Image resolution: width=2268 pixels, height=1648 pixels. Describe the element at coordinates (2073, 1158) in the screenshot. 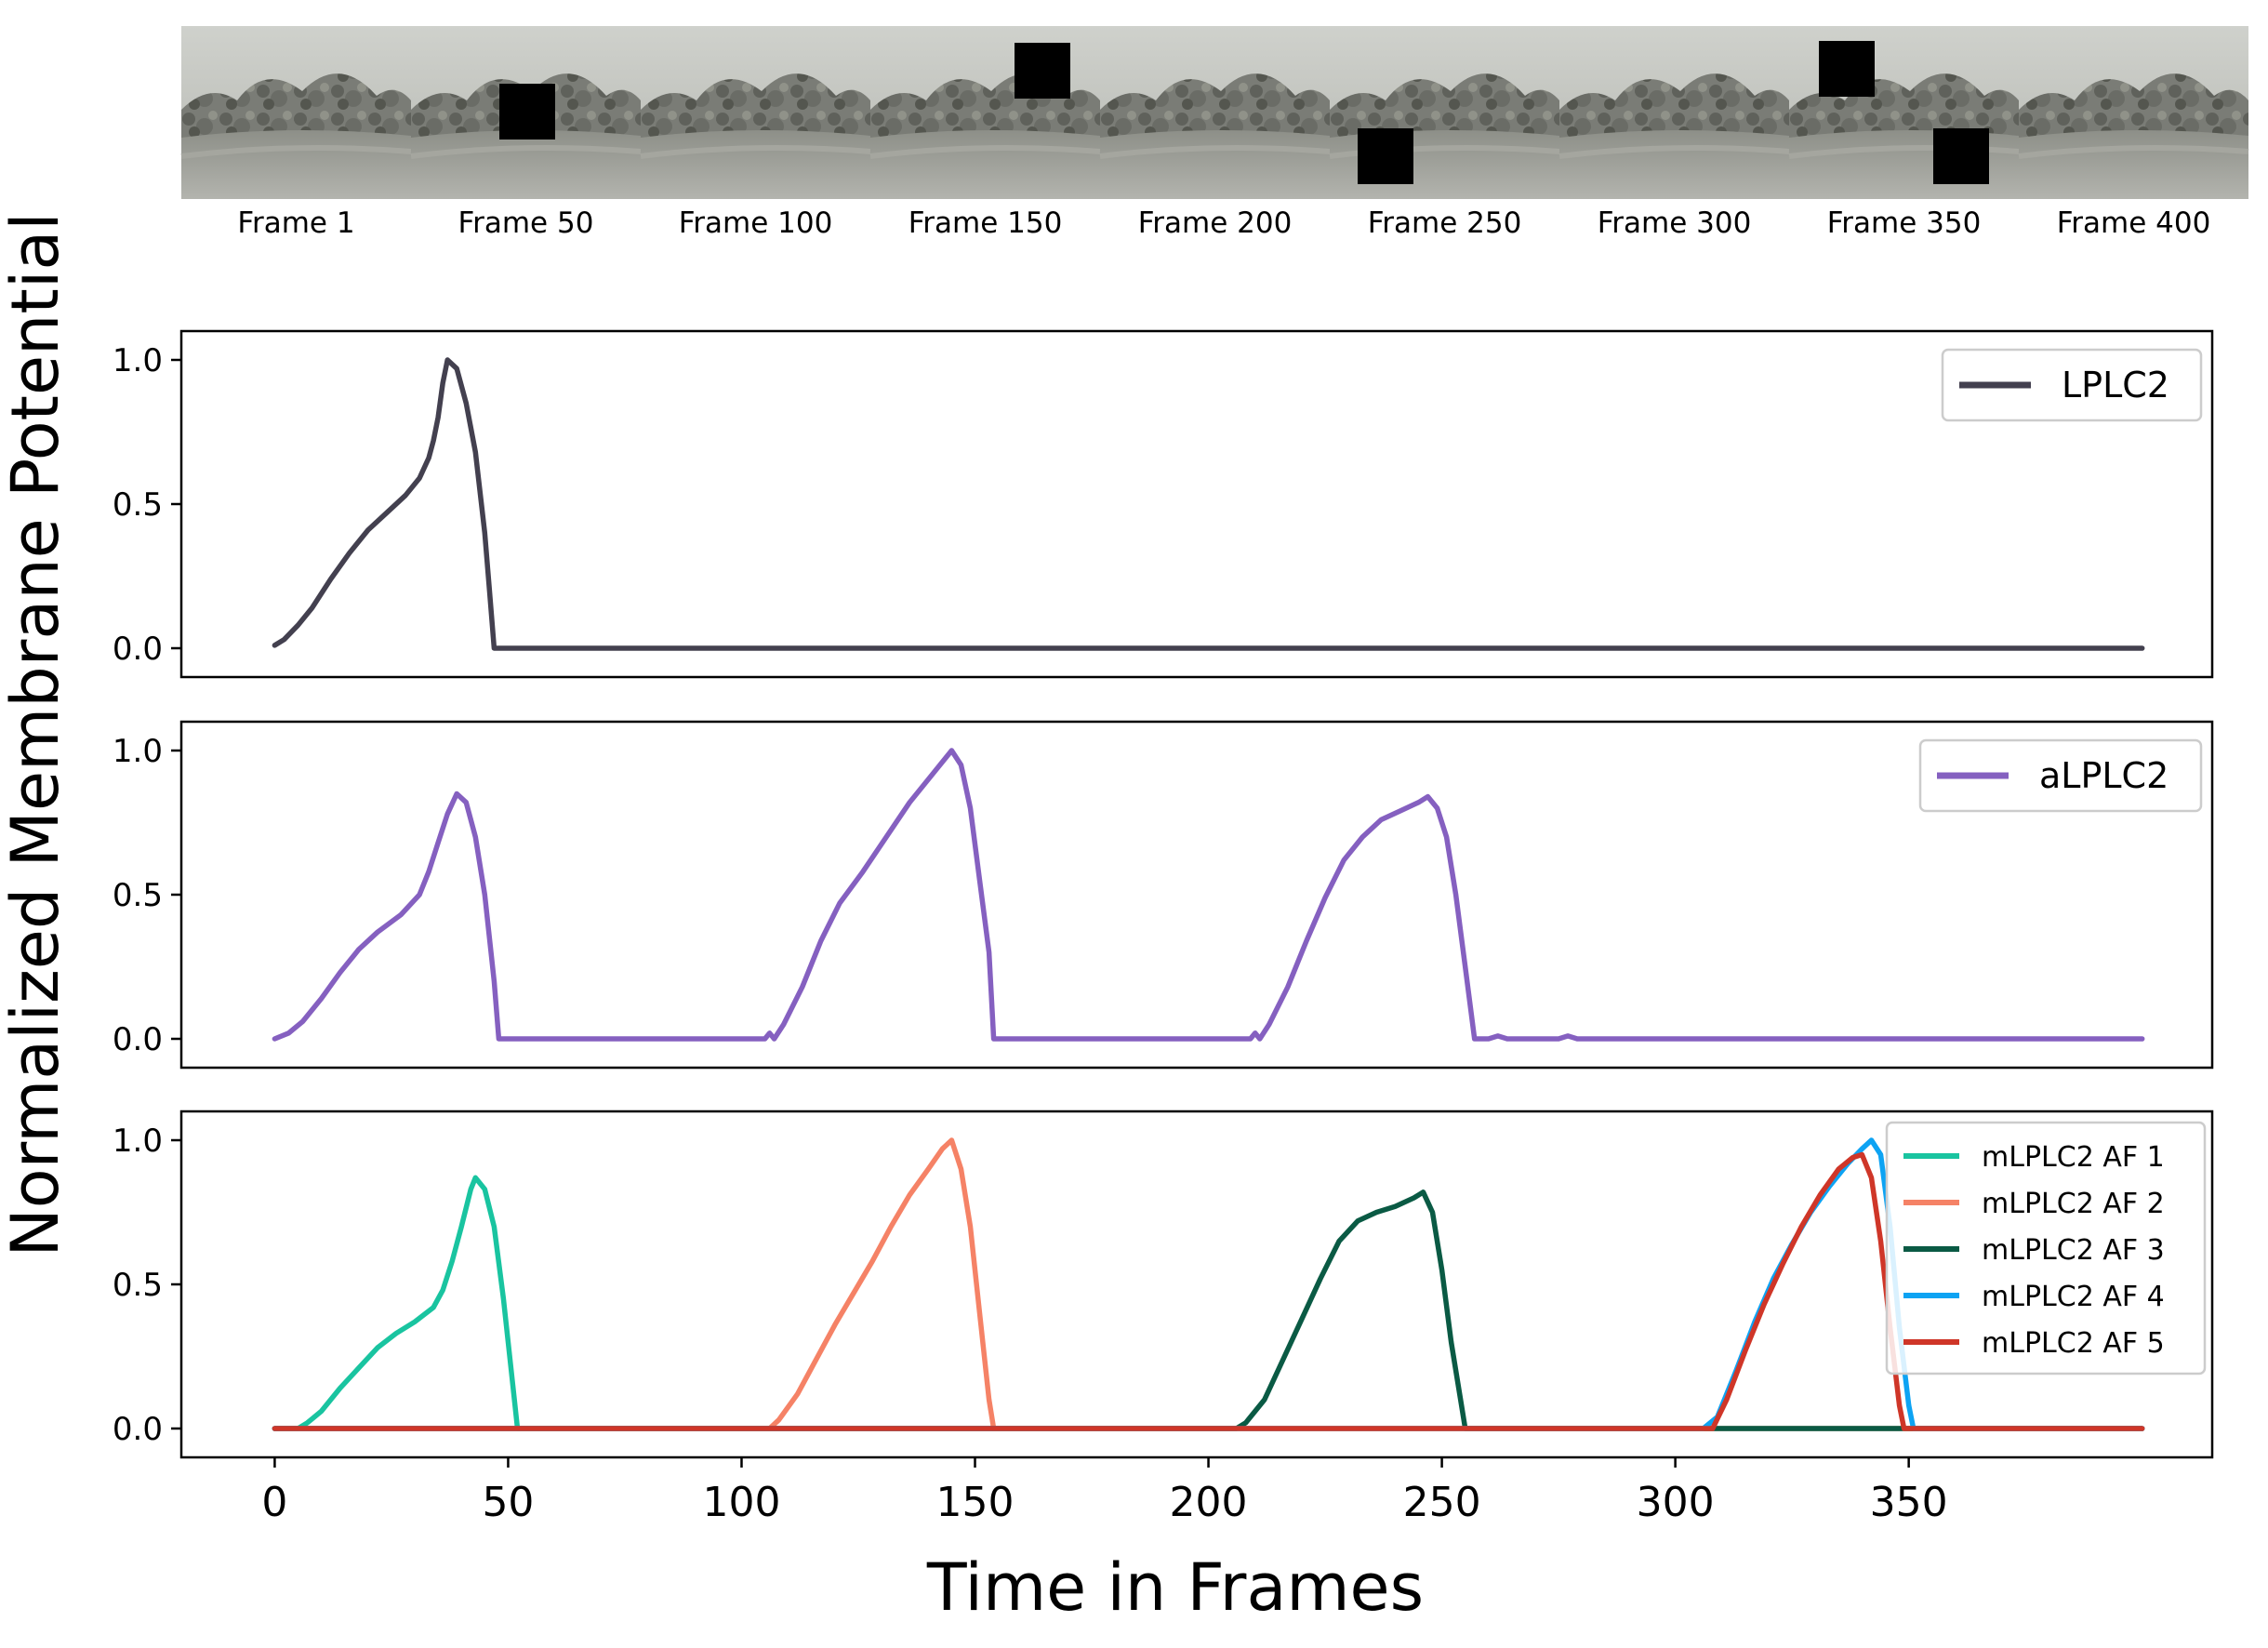

I see `legend-label: mLPLC2 AF 1` at that location.